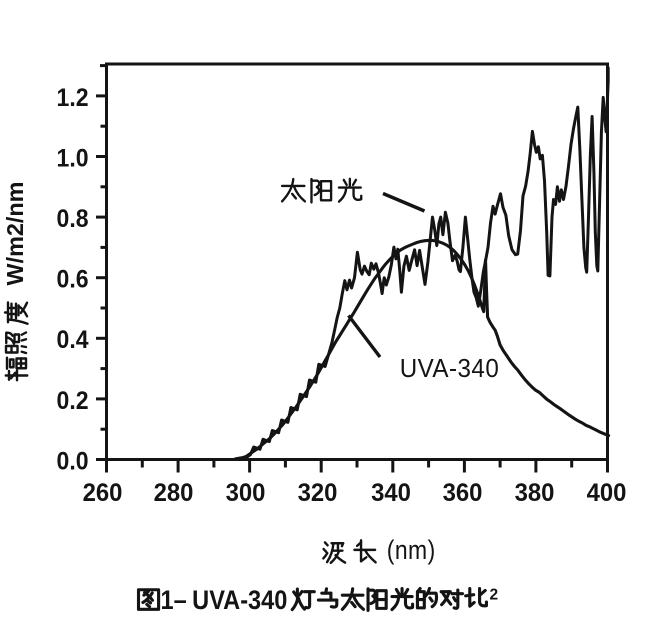 The image size is (663, 631). I want to click on svg-text: 1.0, so click(73, 159).